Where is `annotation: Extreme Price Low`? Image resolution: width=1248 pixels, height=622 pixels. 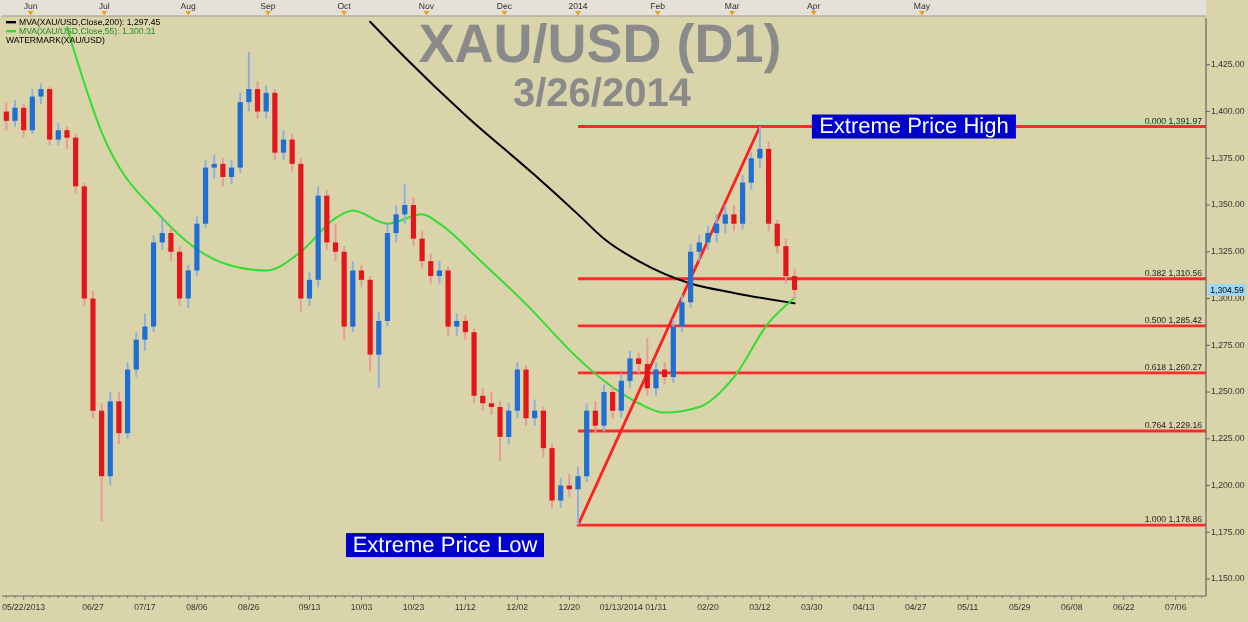
annotation: Extreme Price Low is located at coordinates (445, 545).